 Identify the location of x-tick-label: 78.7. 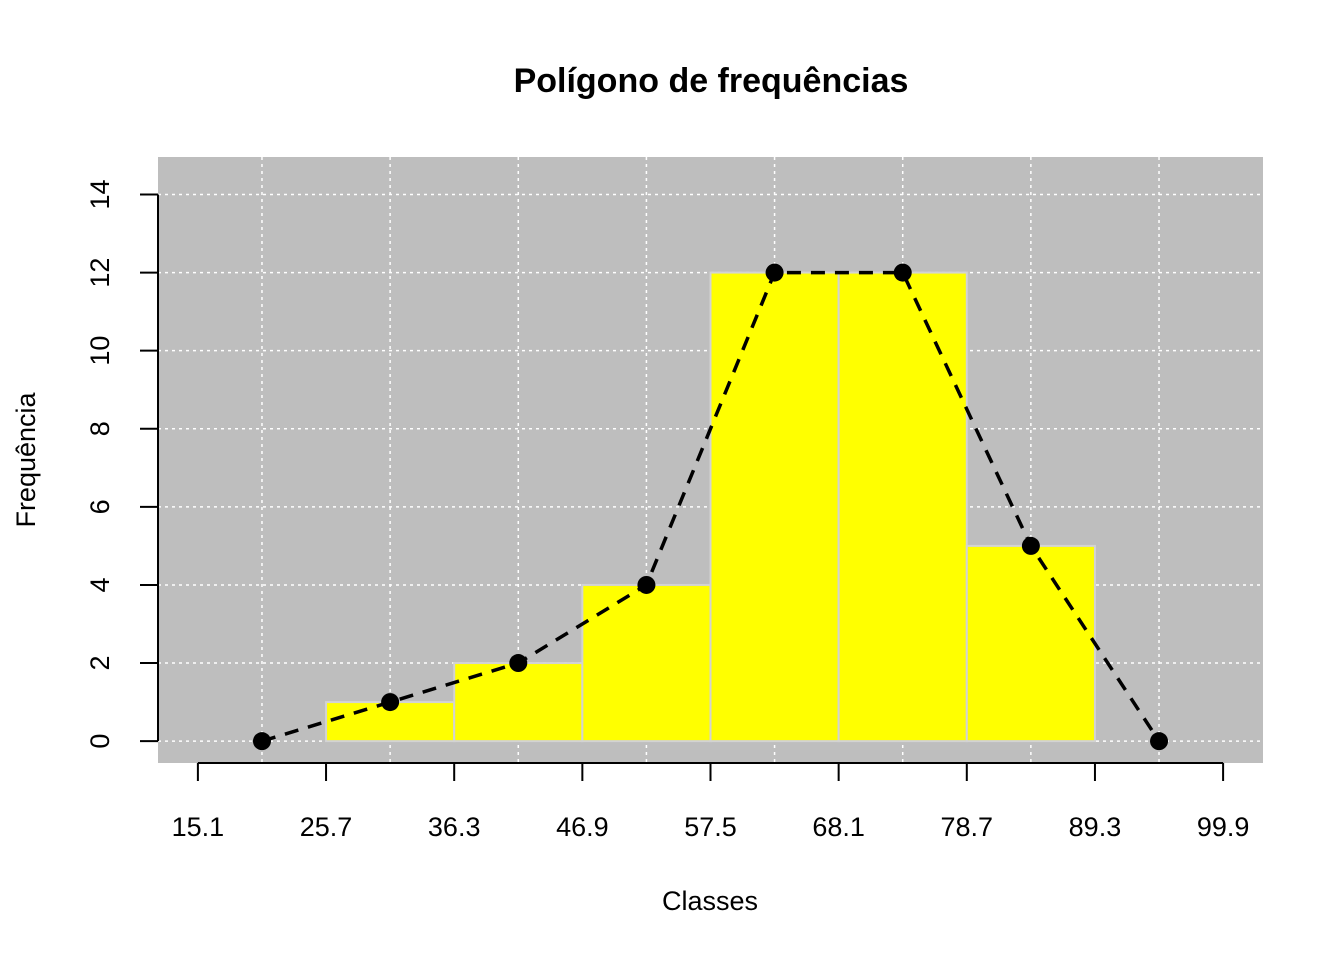
(967, 827).